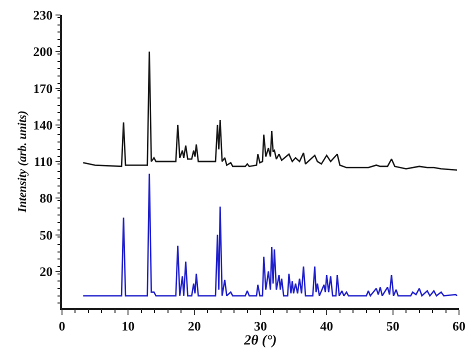  What do you see at coordinates (43, 52) in the screenshot?
I see `y-tick-label: 200` at bounding box center [43, 52].